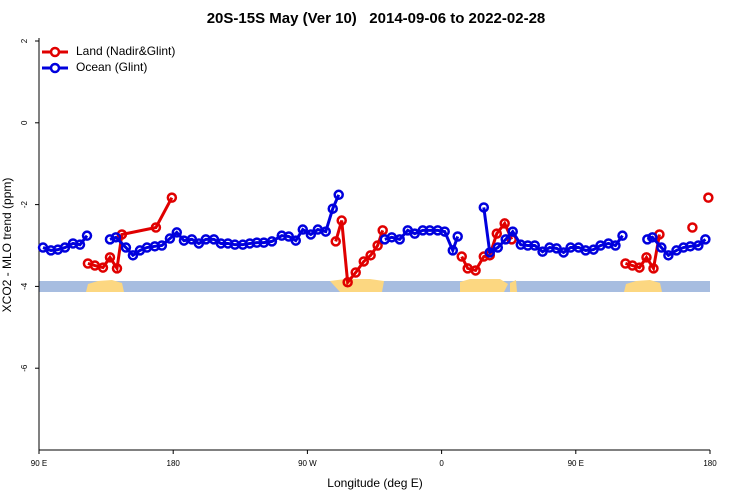 The image size is (750, 500). I want to click on legend-label: Land (Nadir&Glint), so click(125, 51).